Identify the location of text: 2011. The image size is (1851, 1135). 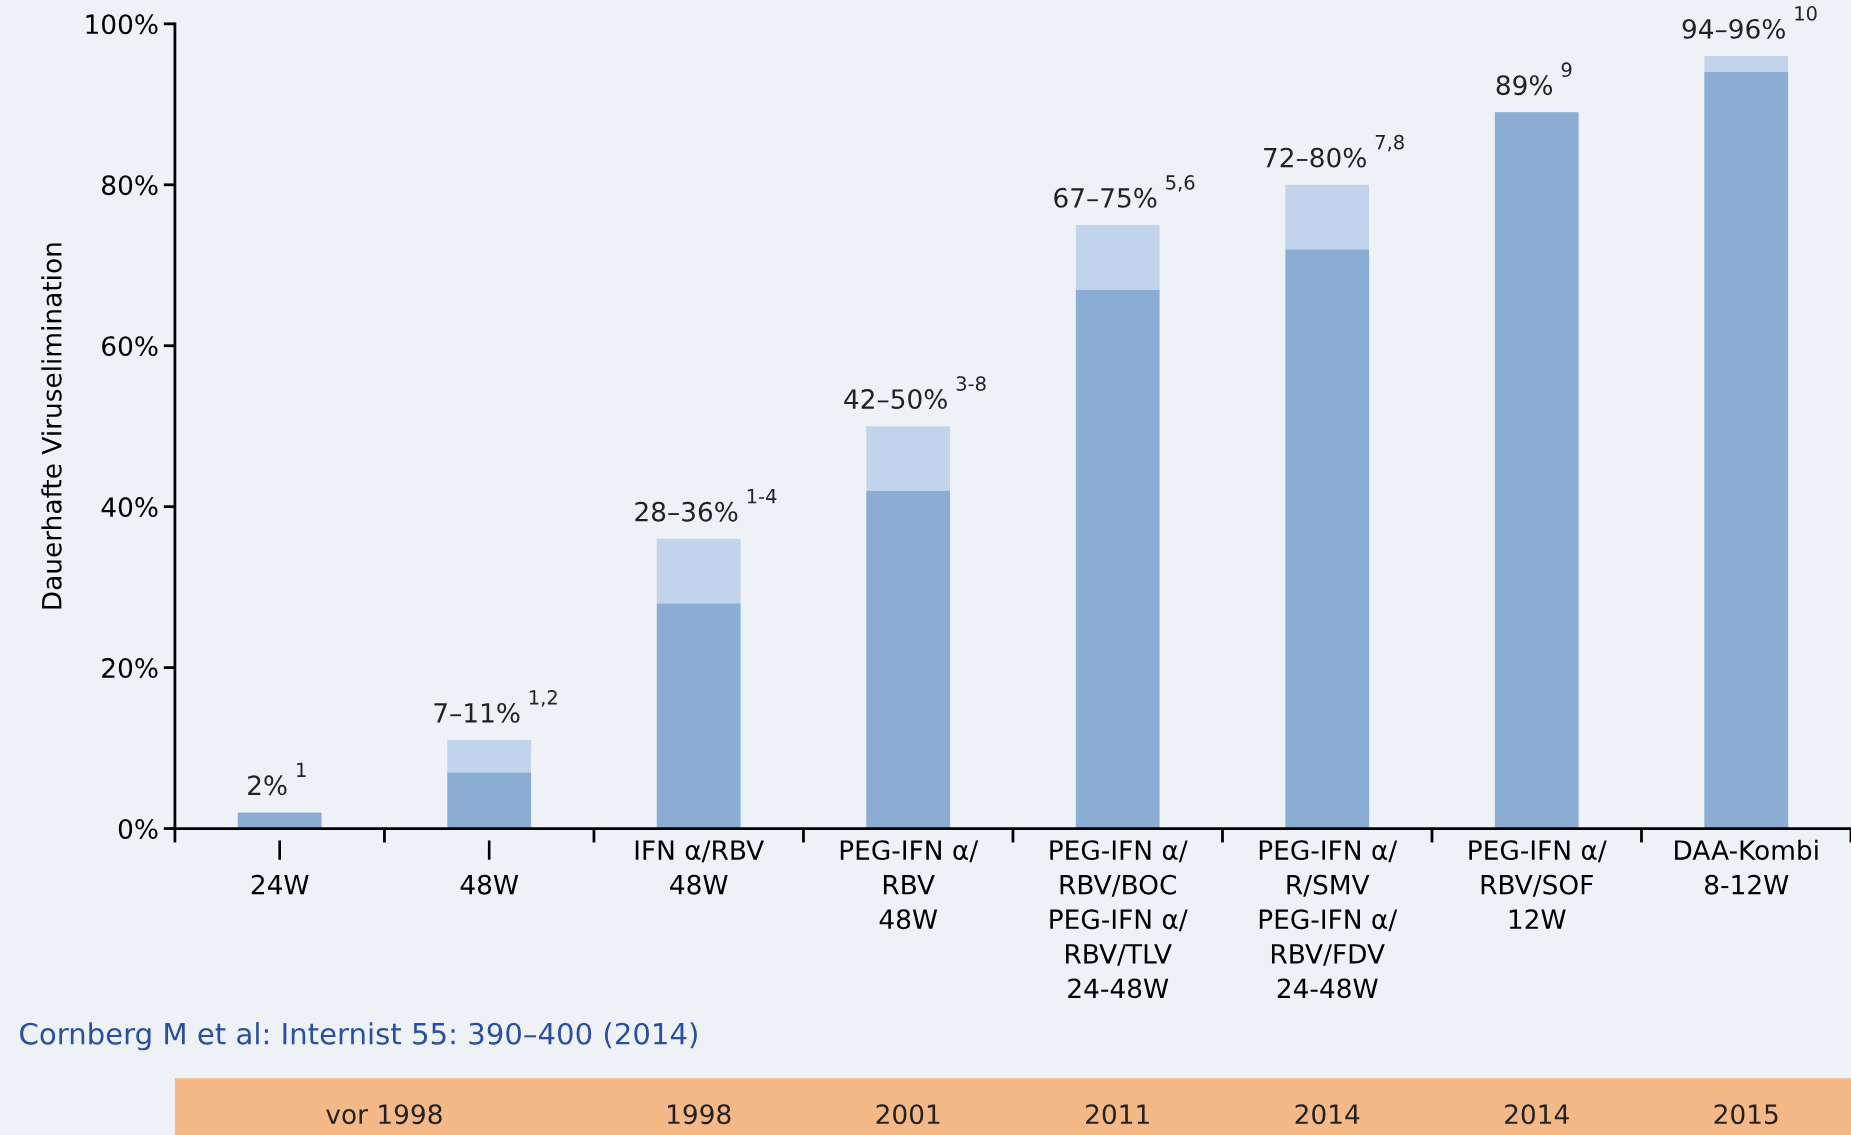
(1117, 1114).